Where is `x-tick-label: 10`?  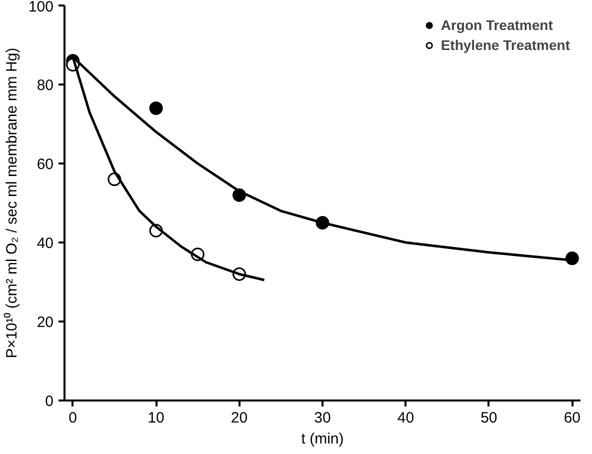
x-tick-label: 10 is located at coordinates (156, 418).